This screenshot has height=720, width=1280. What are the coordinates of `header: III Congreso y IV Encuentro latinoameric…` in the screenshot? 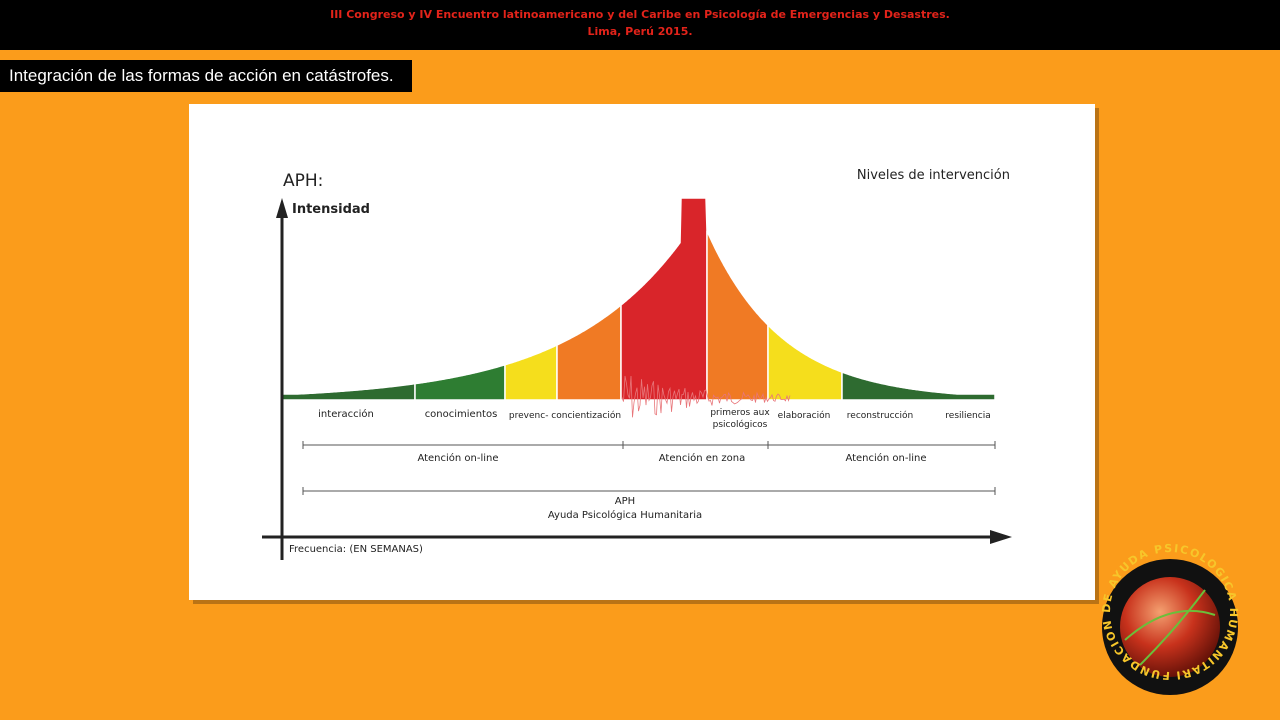 It's located at (640, 25).